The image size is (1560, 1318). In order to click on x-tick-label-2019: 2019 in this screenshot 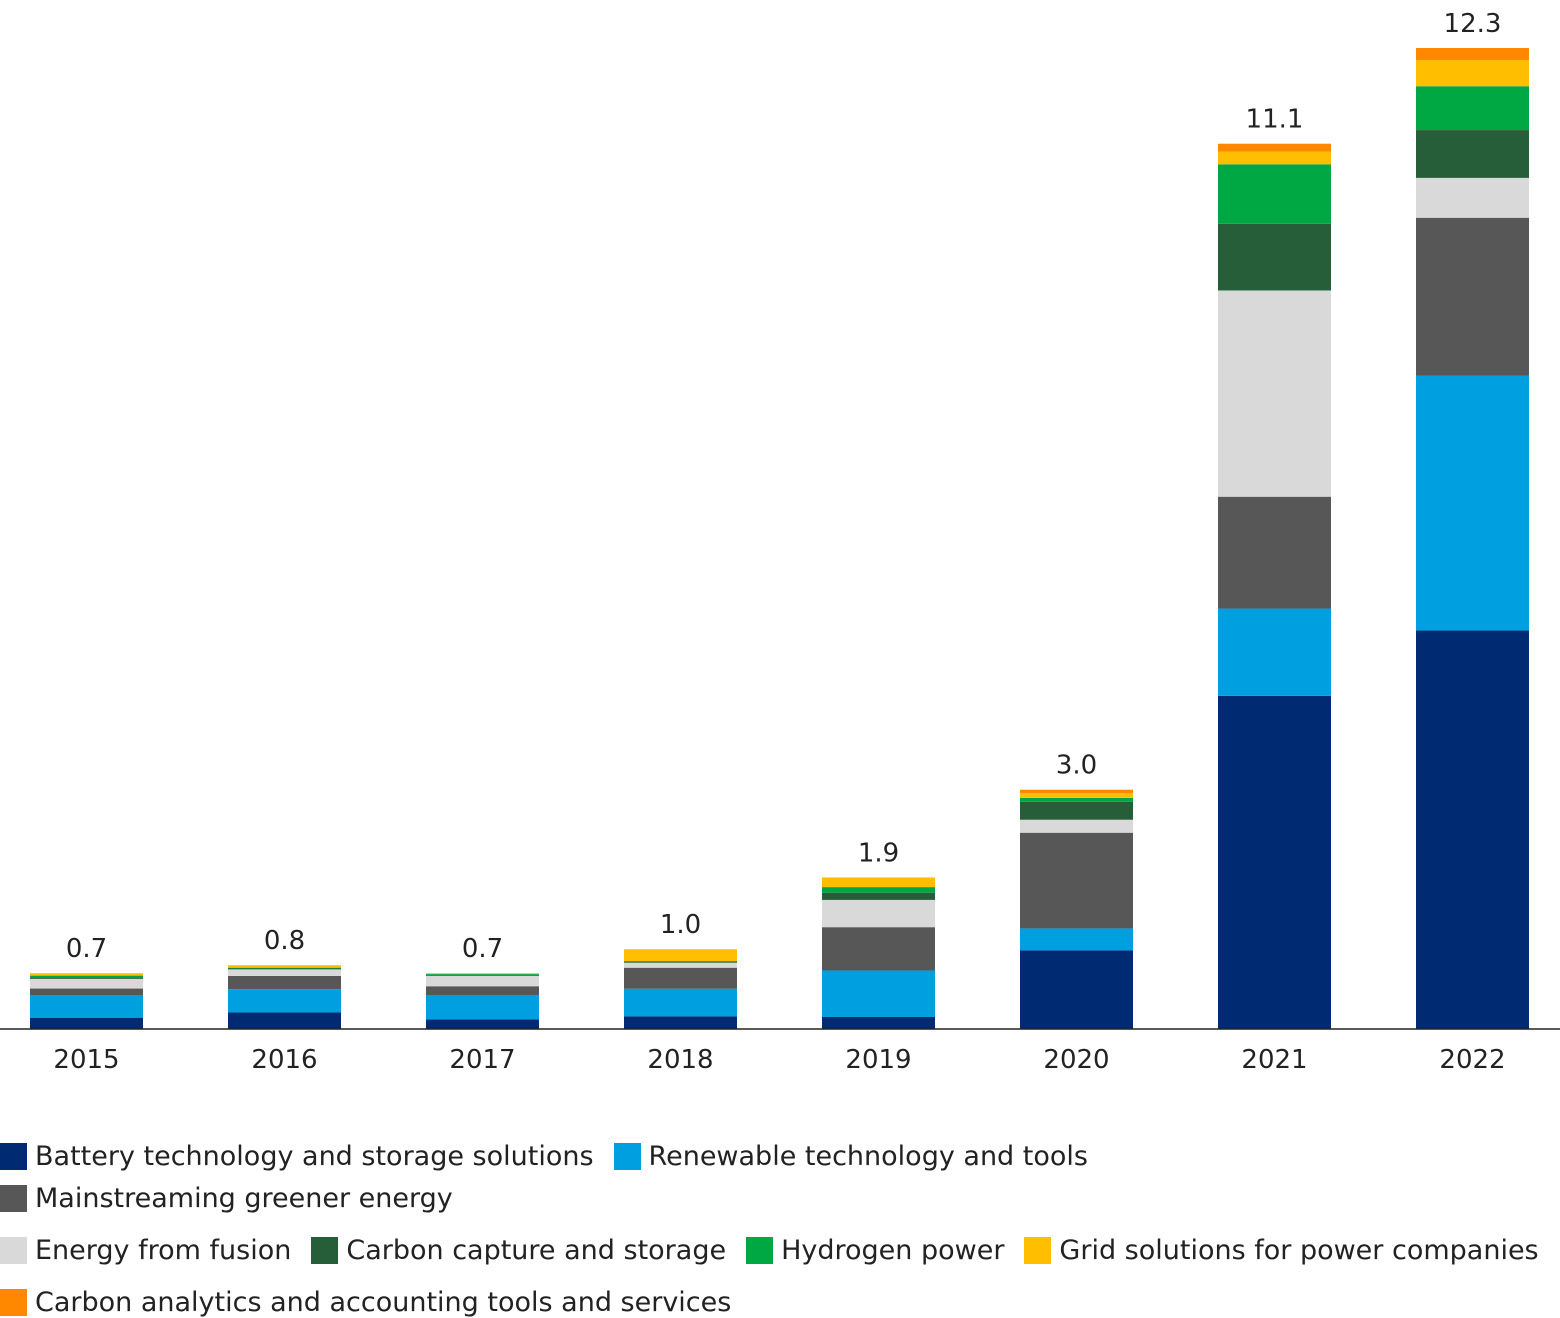, I will do `click(878, 1060)`.